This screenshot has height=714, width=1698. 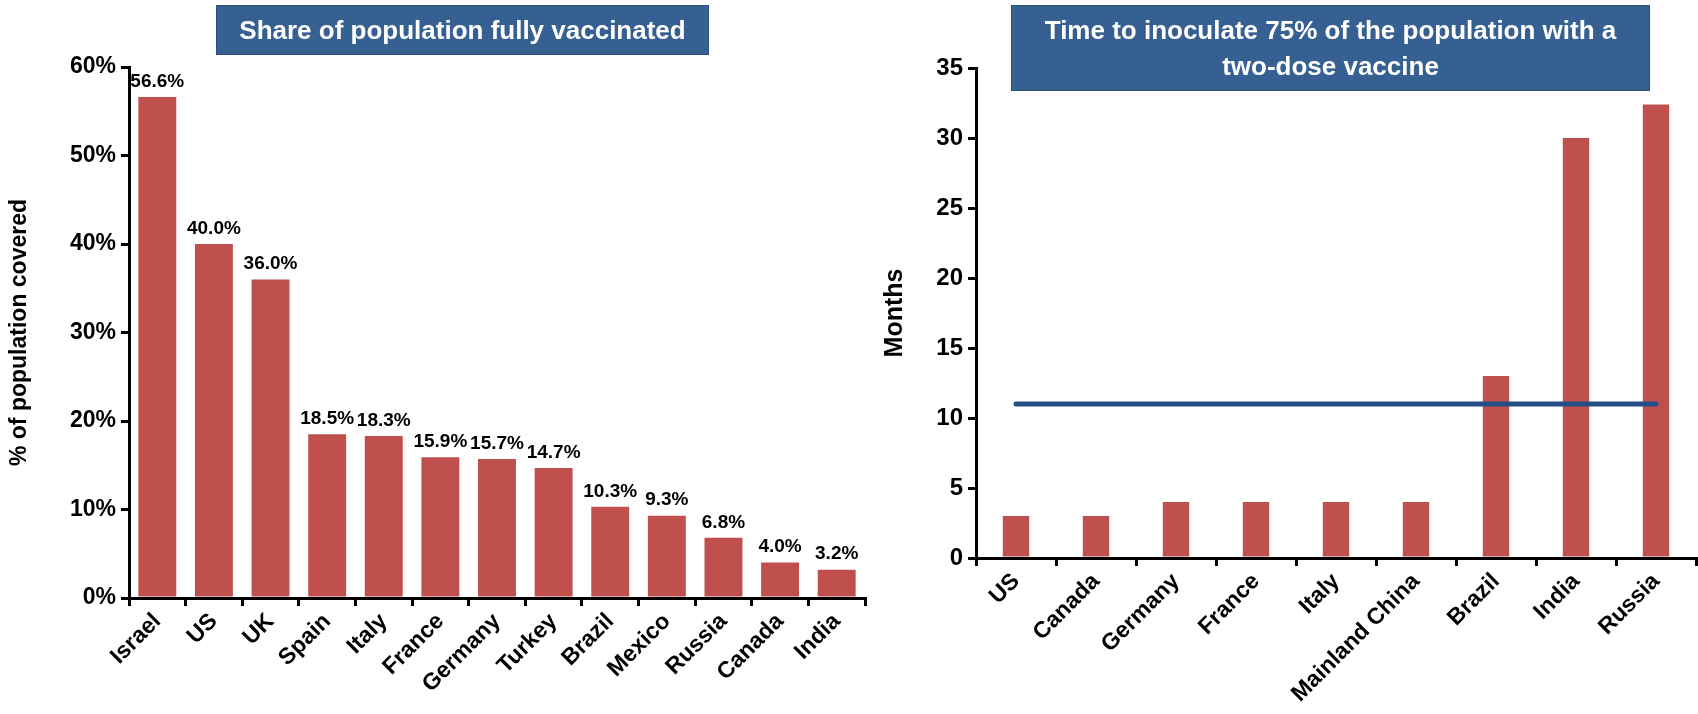 What do you see at coordinates (956, 556) in the screenshot?
I see `y-tick-label: 0` at bounding box center [956, 556].